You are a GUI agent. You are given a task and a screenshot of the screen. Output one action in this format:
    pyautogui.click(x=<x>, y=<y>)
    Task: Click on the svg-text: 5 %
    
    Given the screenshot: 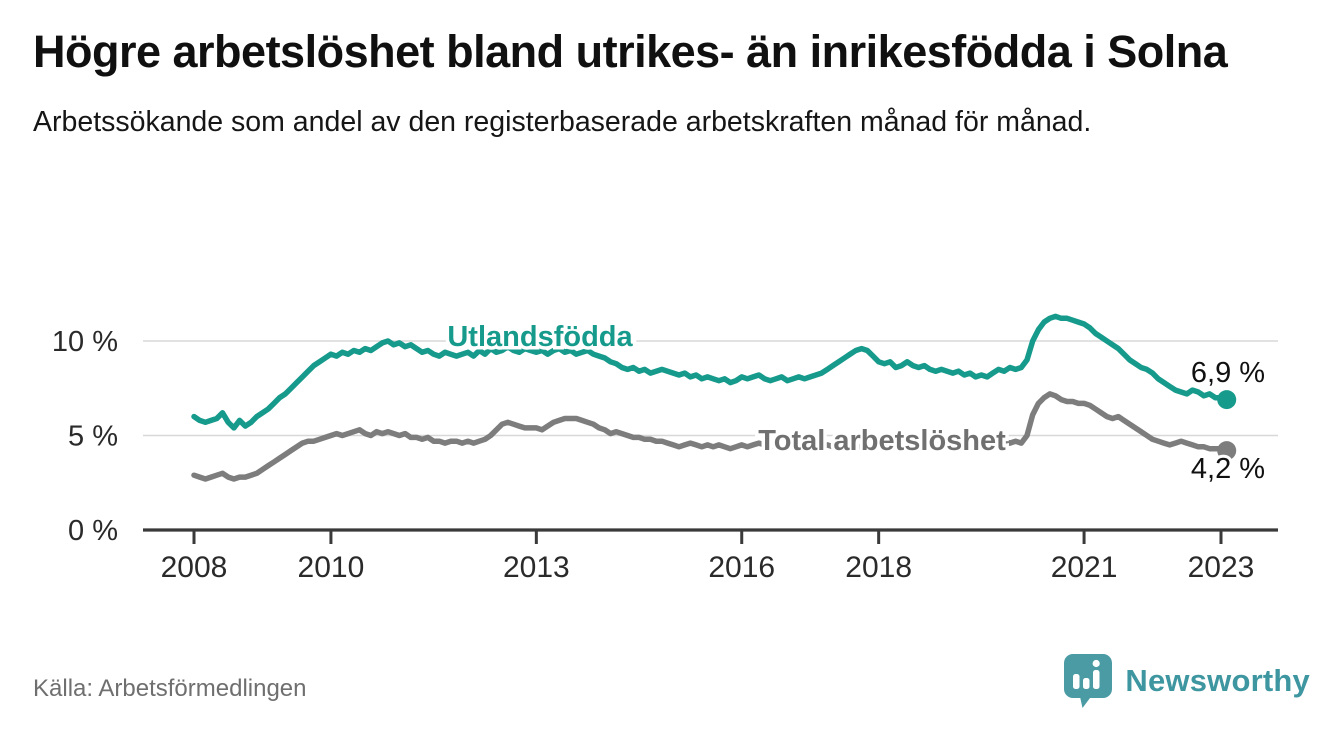 What is the action you would take?
    pyautogui.click(x=93, y=437)
    